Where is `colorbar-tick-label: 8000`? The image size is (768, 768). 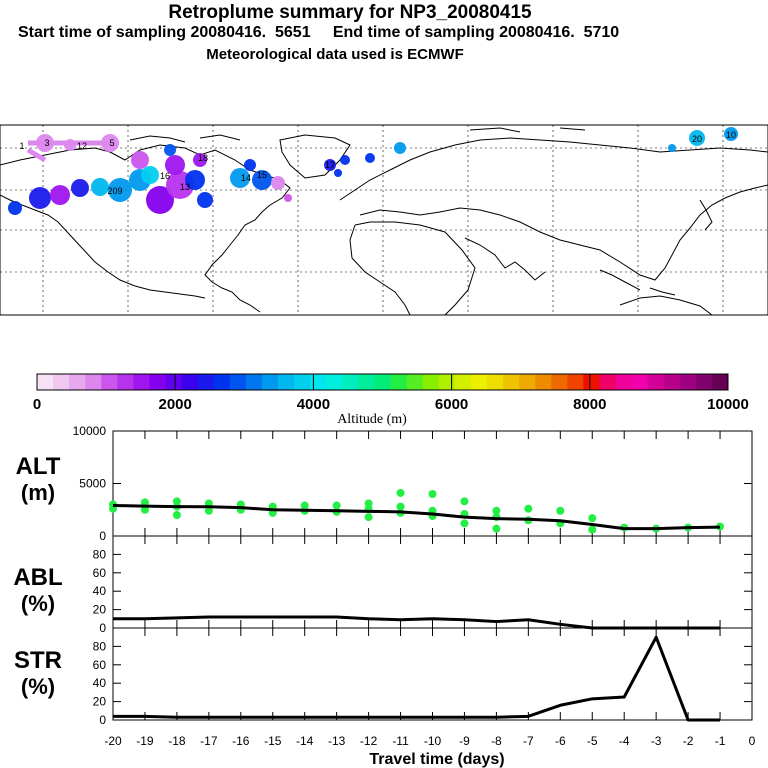 colorbar-tick-label: 8000 is located at coordinates (589, 404).